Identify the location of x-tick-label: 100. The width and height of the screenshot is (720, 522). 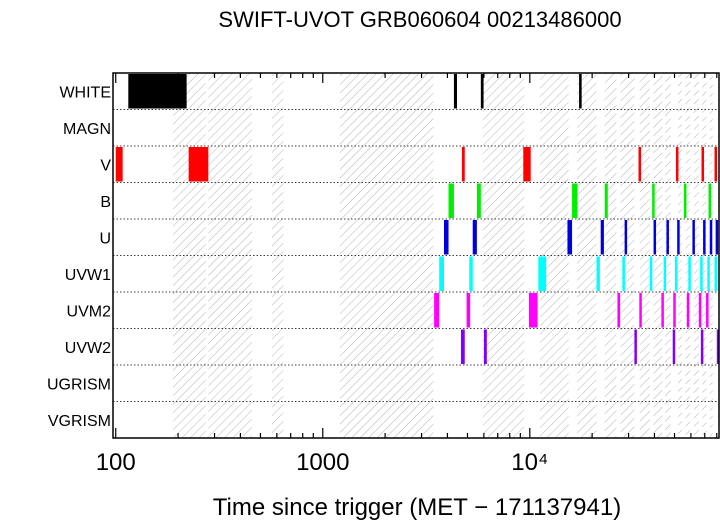
(116, 462).